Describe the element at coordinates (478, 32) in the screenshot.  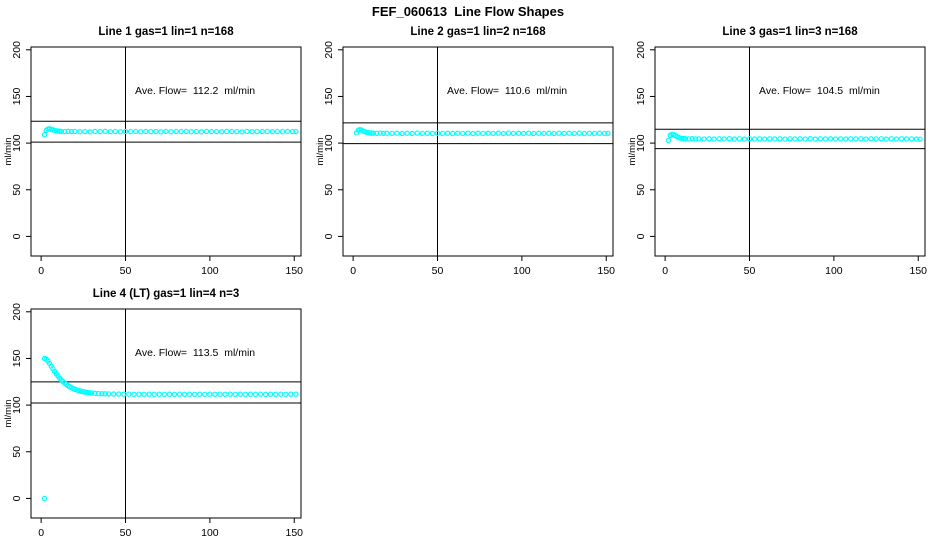
I see `panel-line-2-title: Line 2 gas=1 lin=2 n=168` at that location.